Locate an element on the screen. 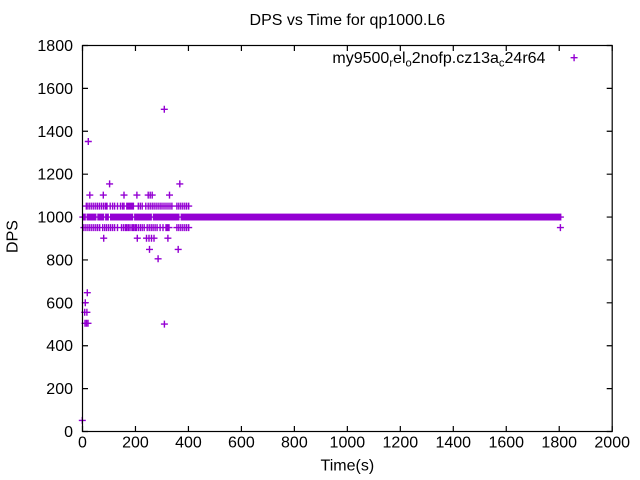 The width and height of the screenshot is (640, 480). svg-text: 2000 is located at coordinates (612, 443).